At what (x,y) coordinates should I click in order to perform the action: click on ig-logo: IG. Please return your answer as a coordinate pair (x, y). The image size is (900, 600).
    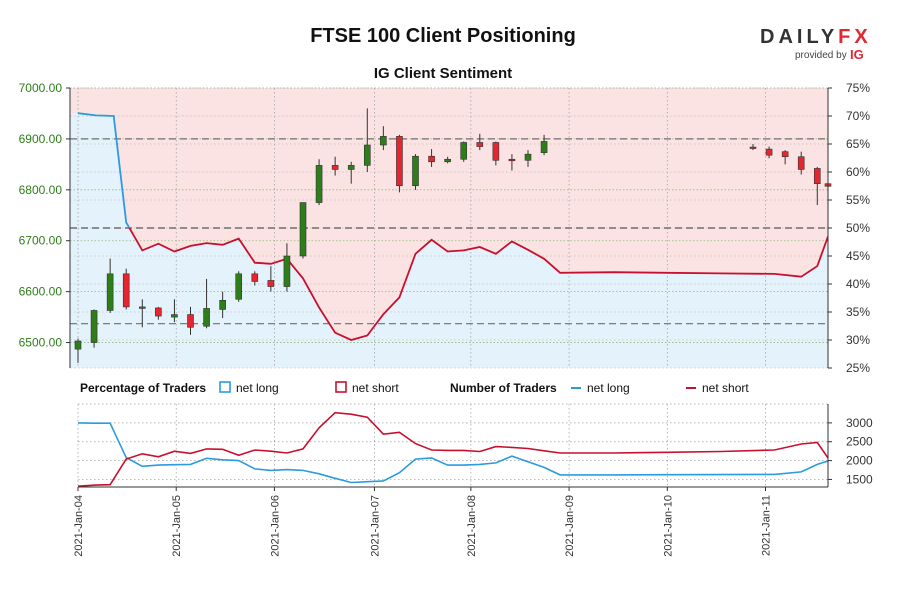
    Looking at the image, I should click on (857, 54).